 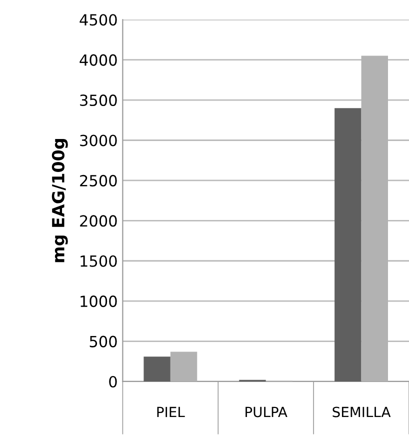 I want to click on x-tick-label: PULPA, so click(x=267, y=412).